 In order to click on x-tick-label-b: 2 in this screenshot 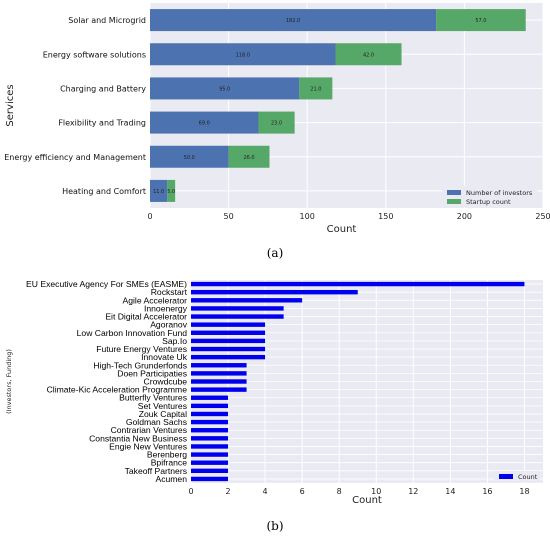, I will do `click(228, 491)`.